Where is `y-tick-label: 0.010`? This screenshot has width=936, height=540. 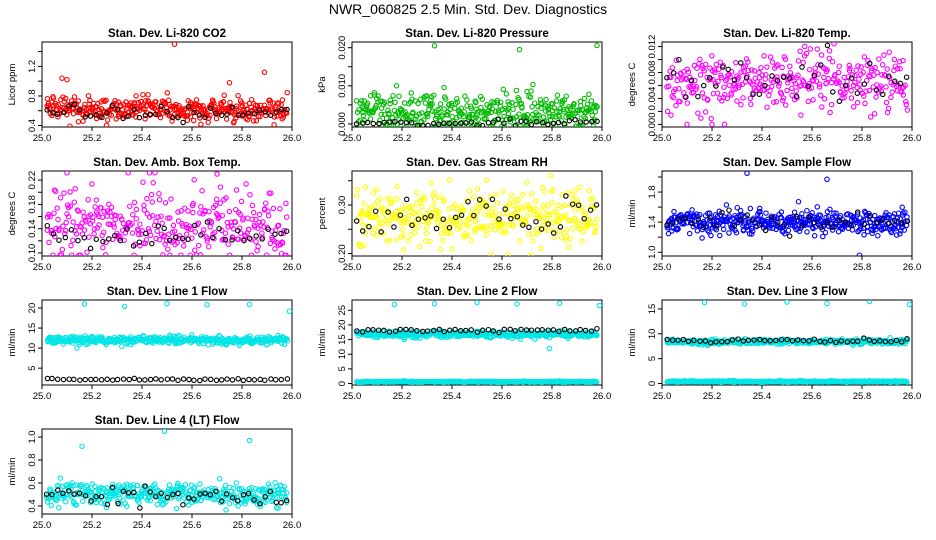
y-tick-label: 0.010 is located at coordinates (342, 86).